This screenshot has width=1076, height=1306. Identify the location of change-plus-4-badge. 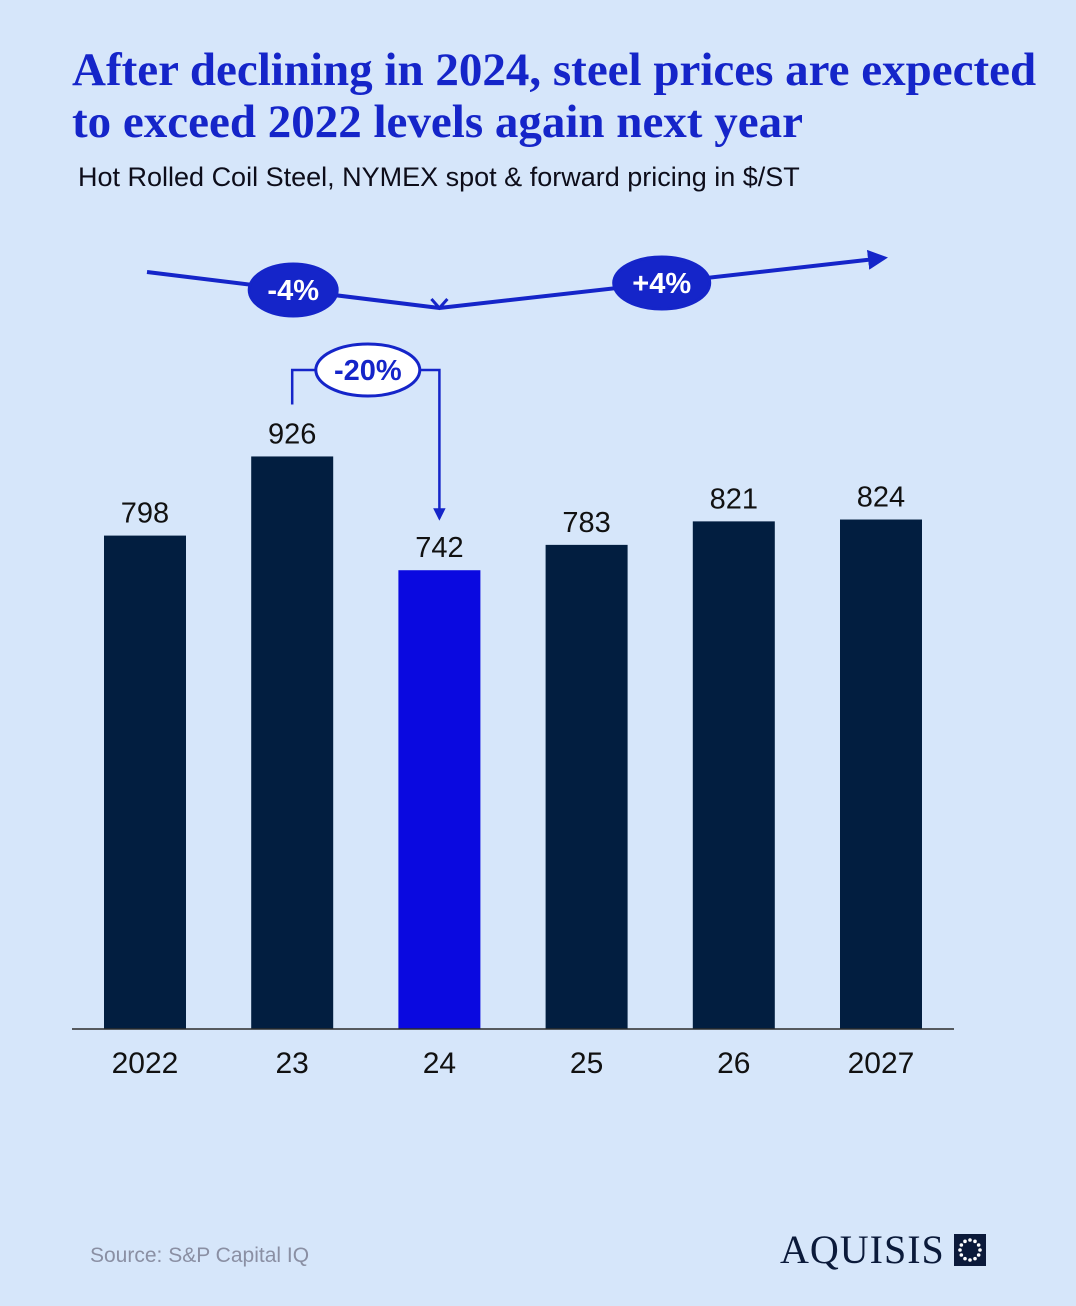
(662, 283).